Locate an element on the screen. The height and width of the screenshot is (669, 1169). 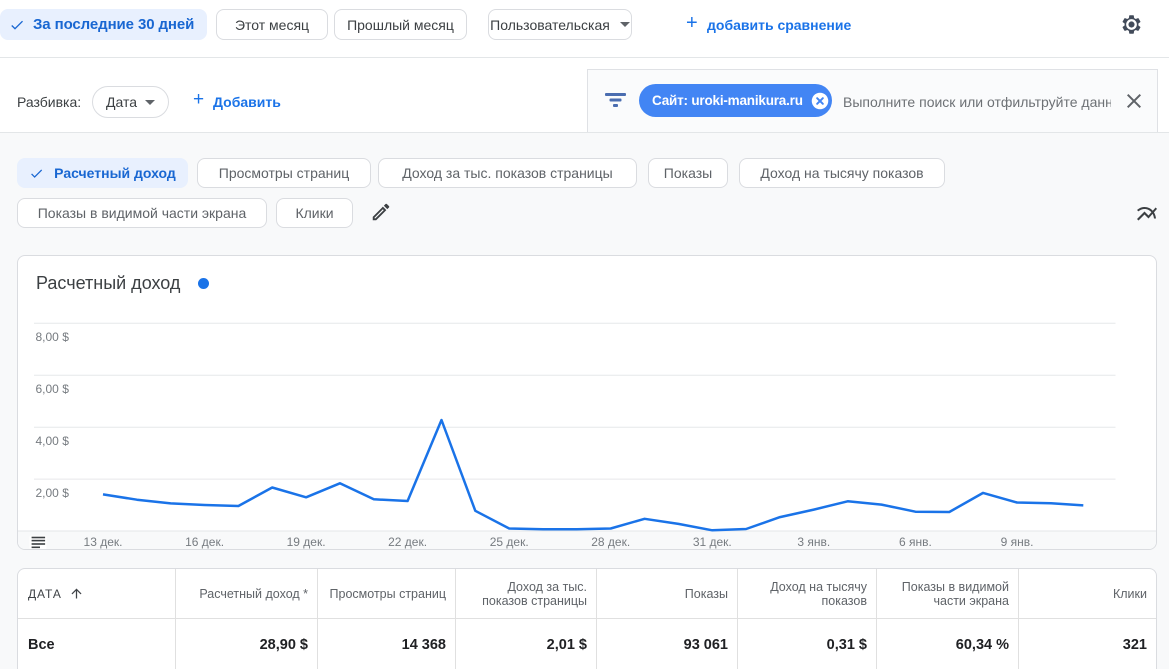
svg-text: 6,00 $ is located at coordinates (53, 389).